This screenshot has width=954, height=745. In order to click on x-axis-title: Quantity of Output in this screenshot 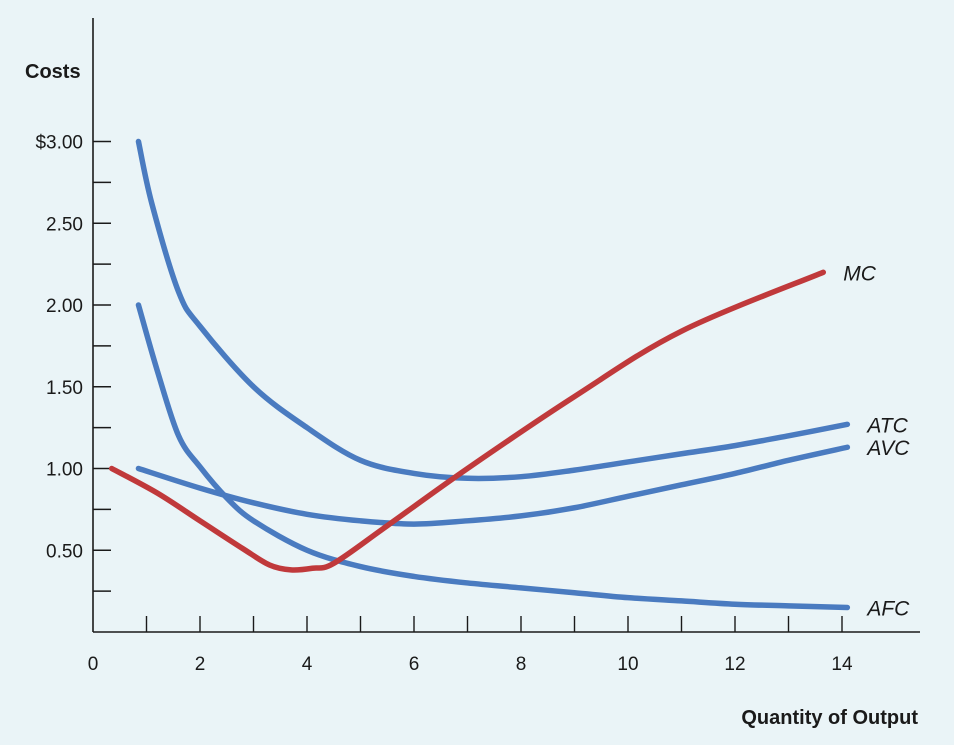, I will do `click(829, 718)`.